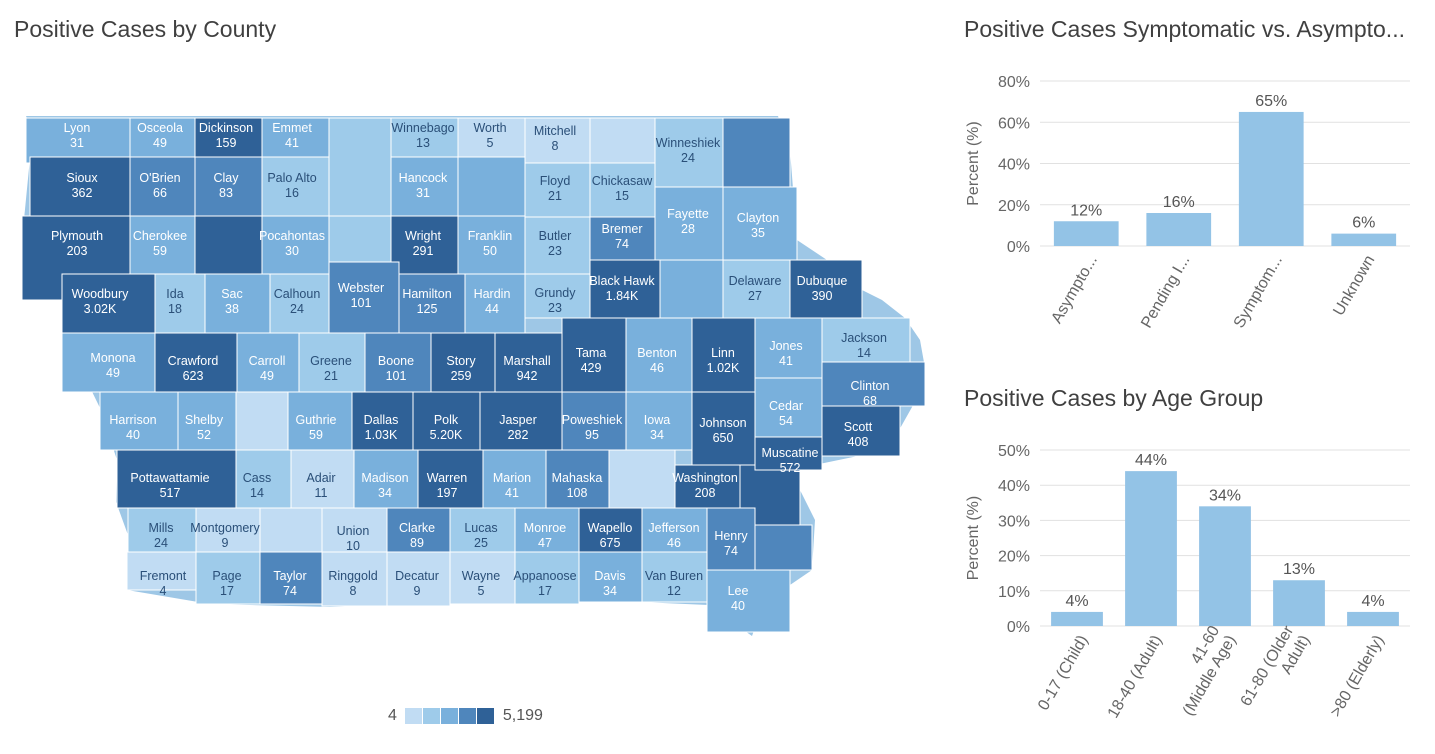 This screenshot has width=1435, height=754. Describe the element at coordinates (295, 245) in the screenshot. I see `county-pocahontas-shape` at that location.